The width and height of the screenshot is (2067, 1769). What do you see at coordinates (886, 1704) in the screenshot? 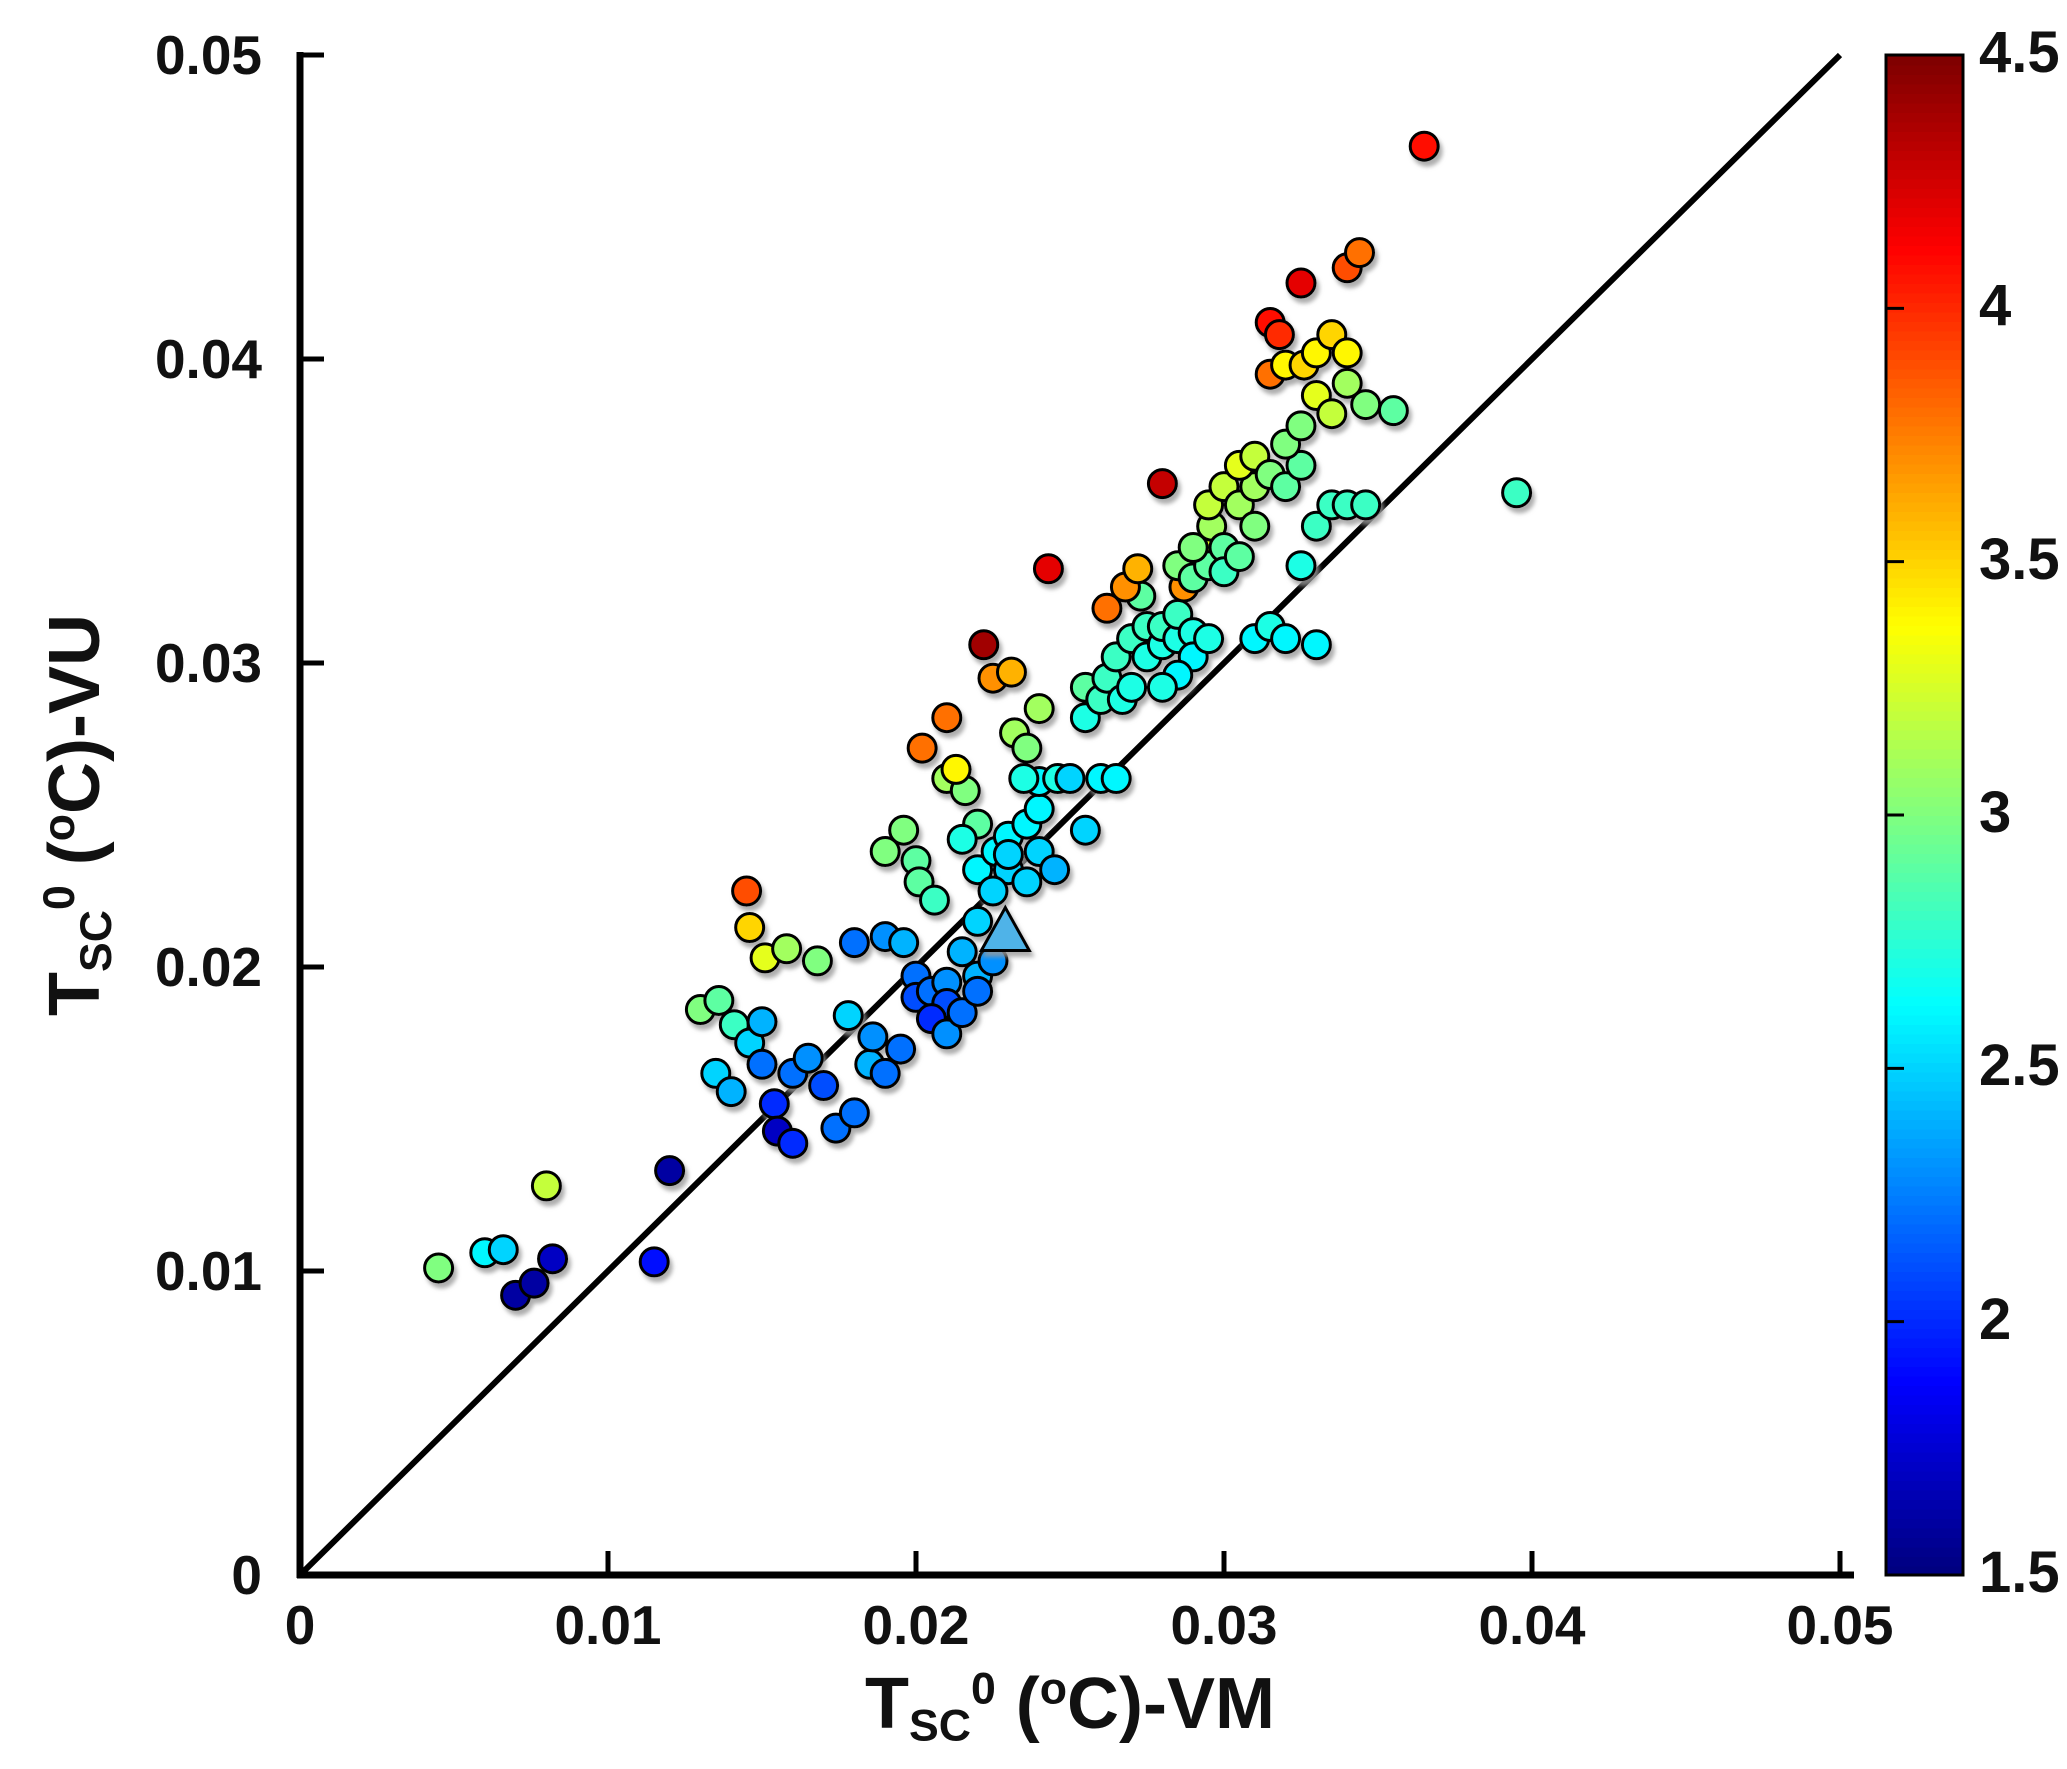
I see `axis-title-segment: T` at bounding box center [886, 1704].